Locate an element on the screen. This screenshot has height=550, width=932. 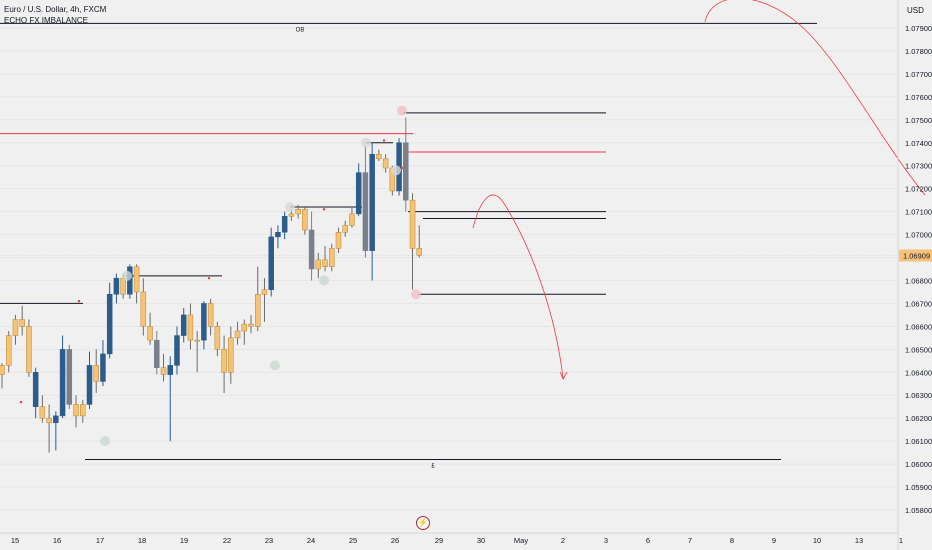
price-tick-label: 1.07100 is located at coordinates (918, 212).